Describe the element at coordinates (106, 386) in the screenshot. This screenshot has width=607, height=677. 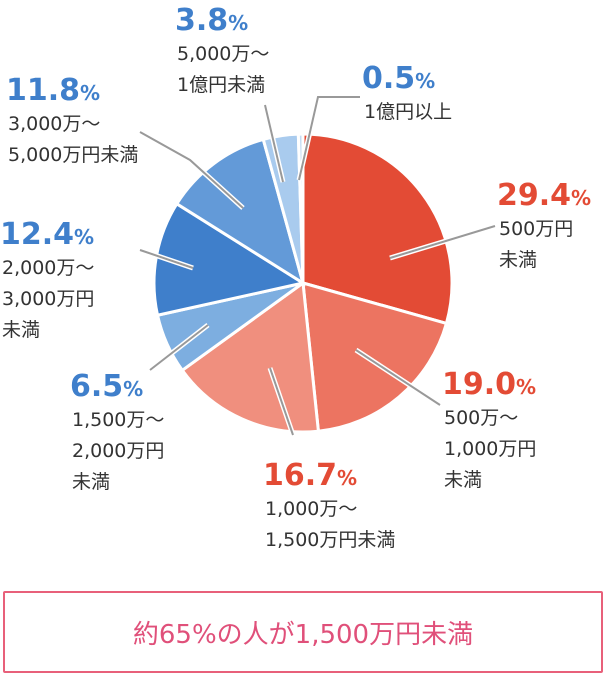
I see `slice-percent-label: 6.5%` at that location.